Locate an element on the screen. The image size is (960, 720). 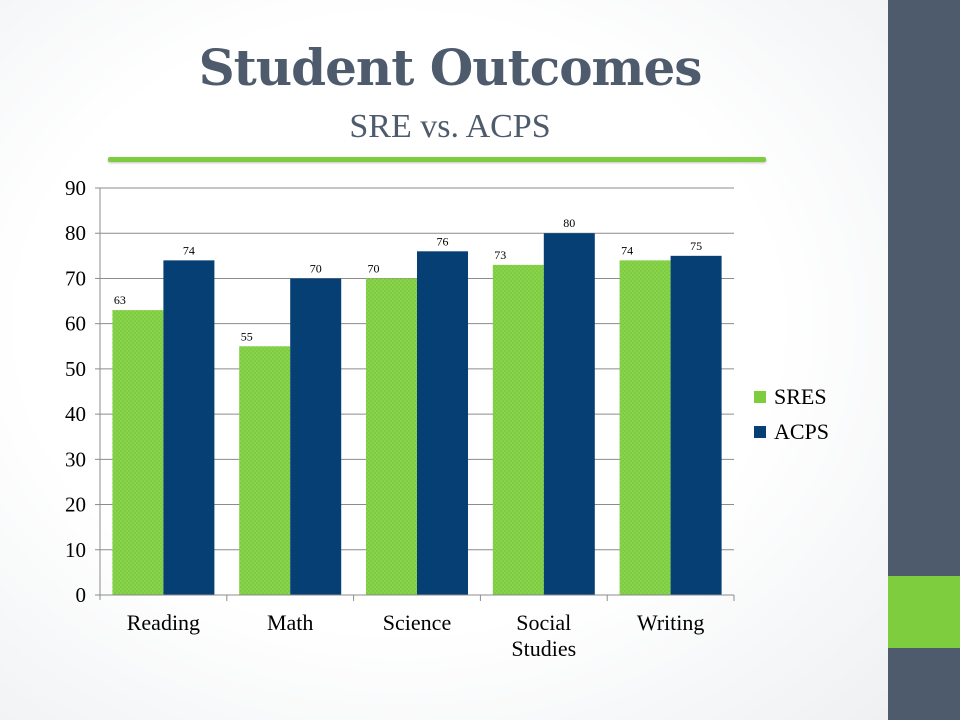
y-tick-label: 80 is located at coordinates (75, 233).